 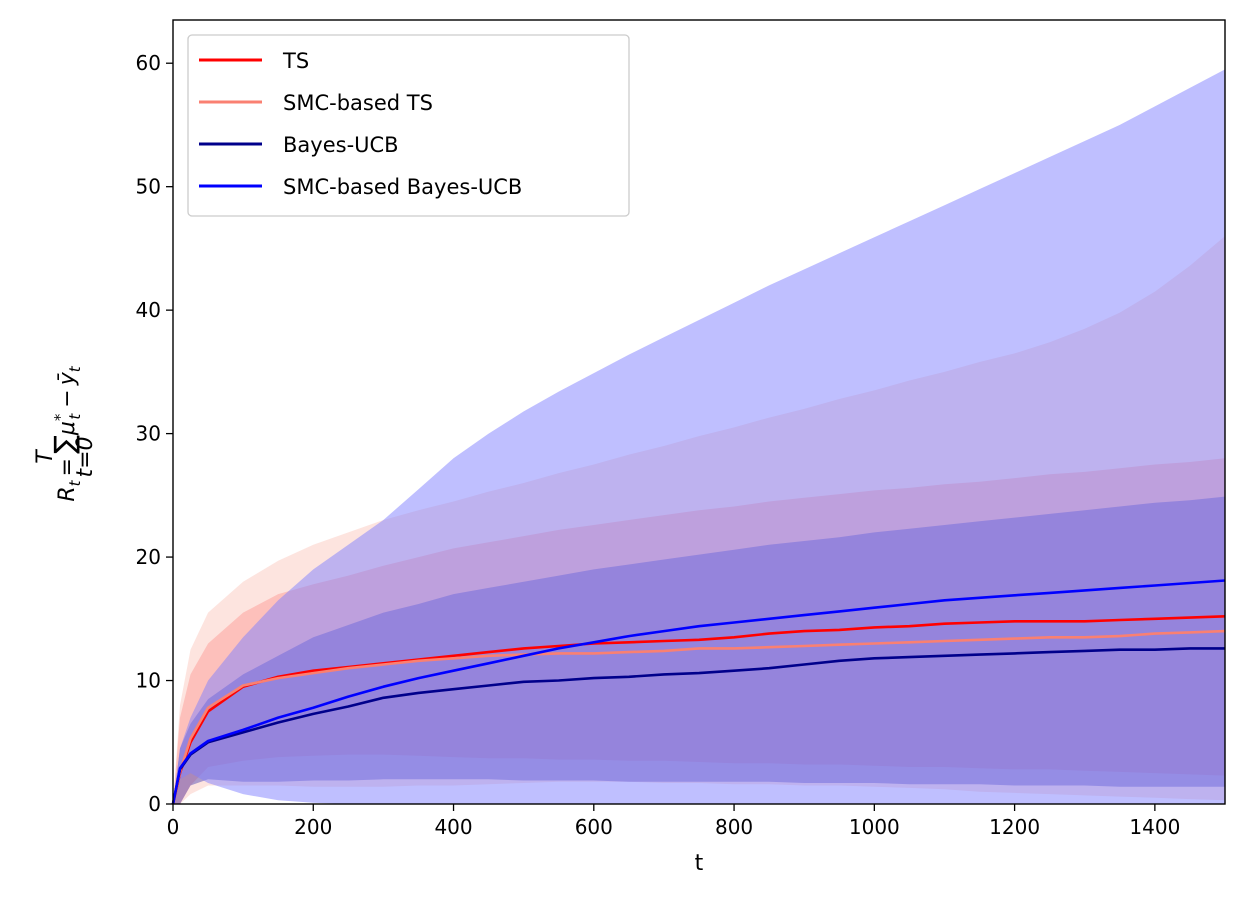 What do you see at coordinates (75, 482) in the screenshot?
I see `ylabel-R-sub: t` at bounding box center [75, 482].